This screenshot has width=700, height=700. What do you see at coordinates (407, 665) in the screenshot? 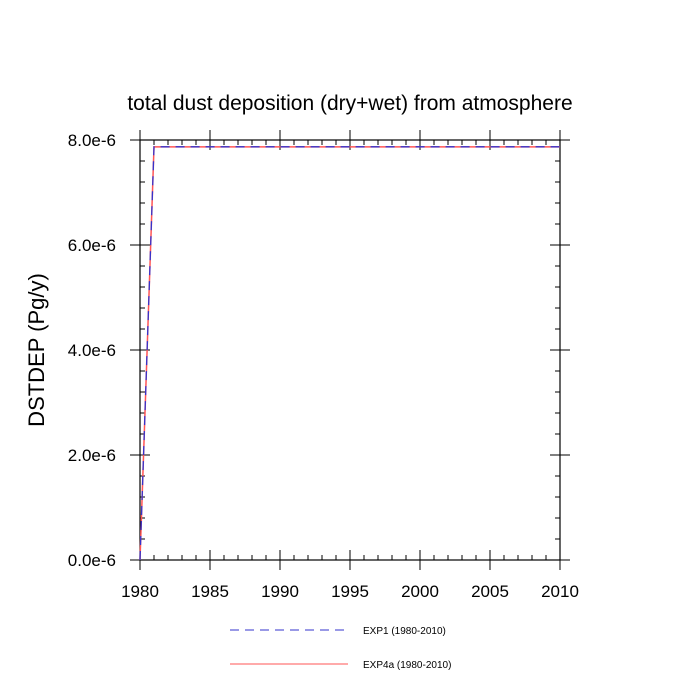
I see `legend-label-exp4a: EXP4a (1980-2010)` at bounding box center [407, 665].